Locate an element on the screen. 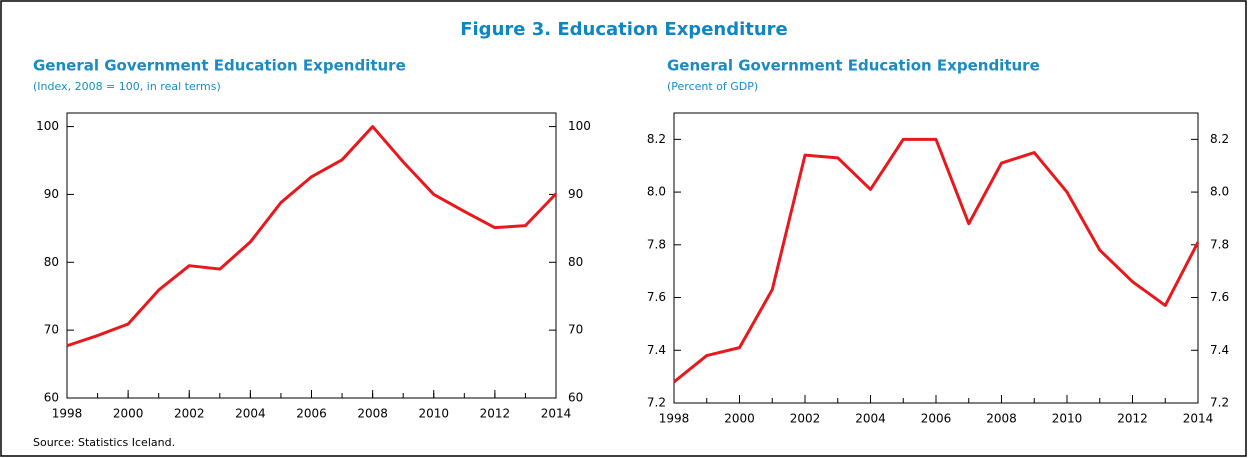 The height and width of the screenshot is (458, 1248). y-tick-label: 90 is located at coordinates (51, 194).